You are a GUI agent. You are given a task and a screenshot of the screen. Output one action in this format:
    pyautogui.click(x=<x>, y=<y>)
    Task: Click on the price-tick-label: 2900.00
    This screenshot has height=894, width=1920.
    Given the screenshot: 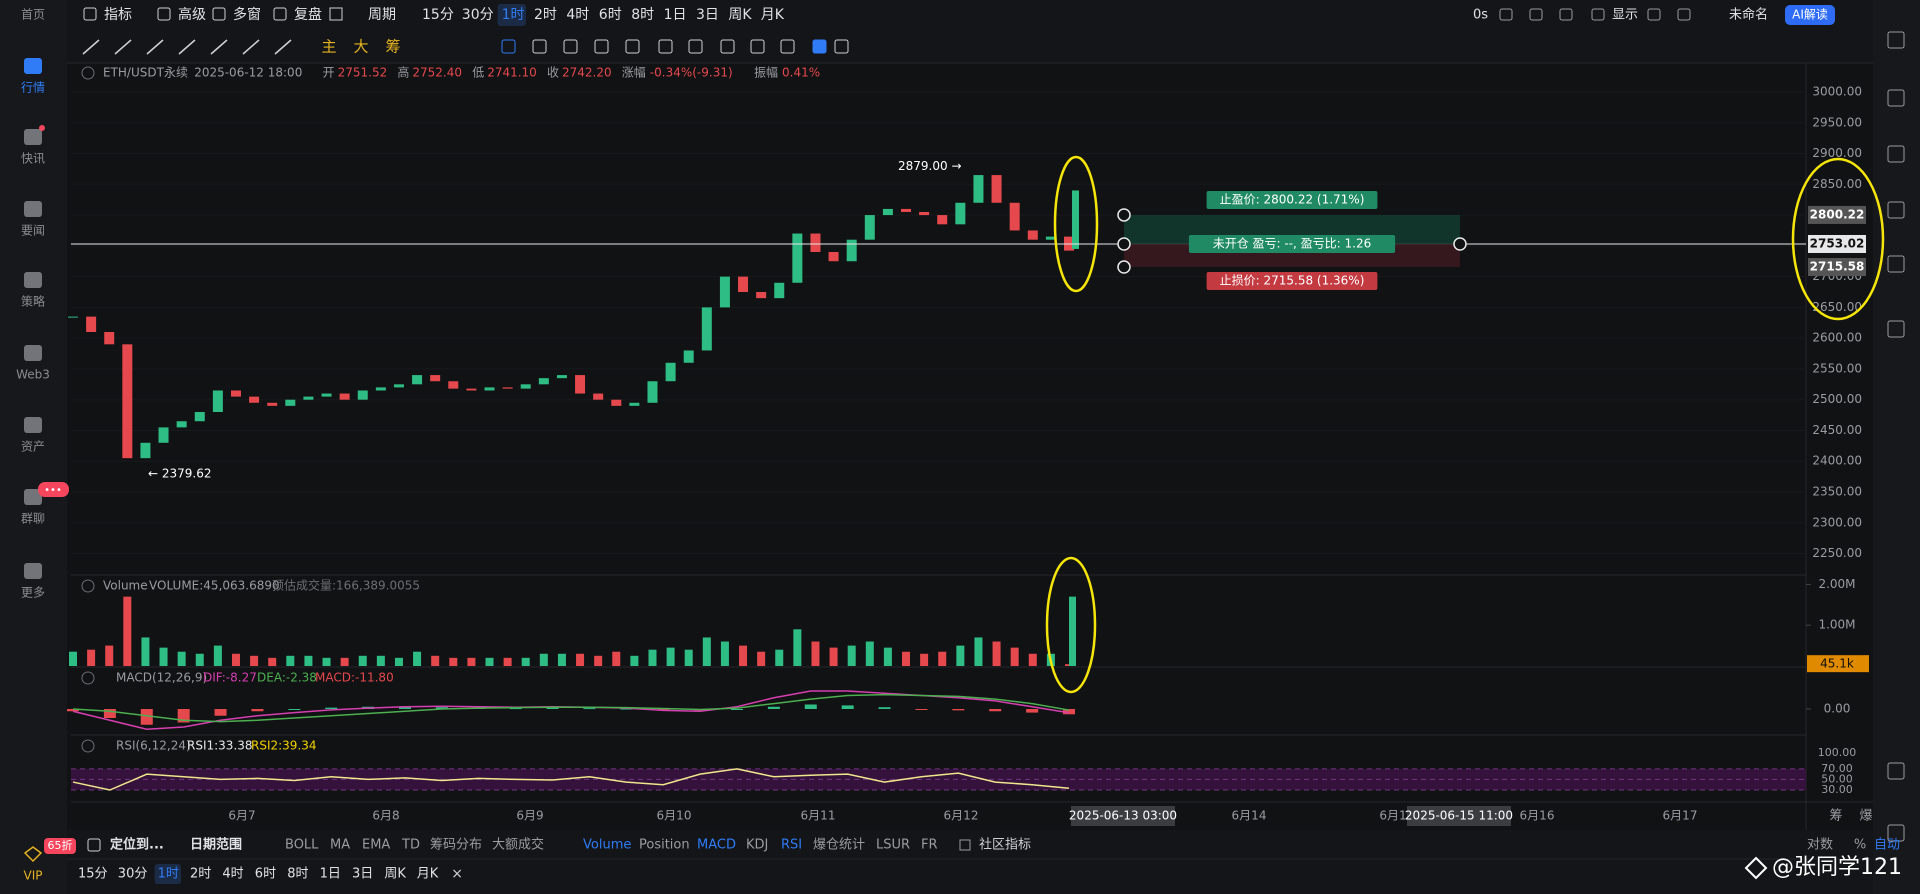 What is the action you would take?
    pyautogui.click(x=1837, y=153)
    